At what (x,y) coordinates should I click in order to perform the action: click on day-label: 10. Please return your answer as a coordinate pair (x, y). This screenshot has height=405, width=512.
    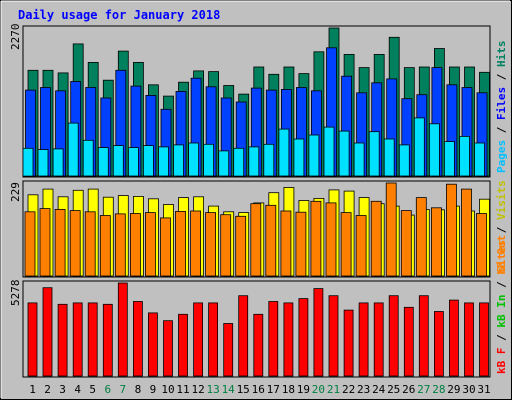
    Looking at the image, I should click on (167, 389).